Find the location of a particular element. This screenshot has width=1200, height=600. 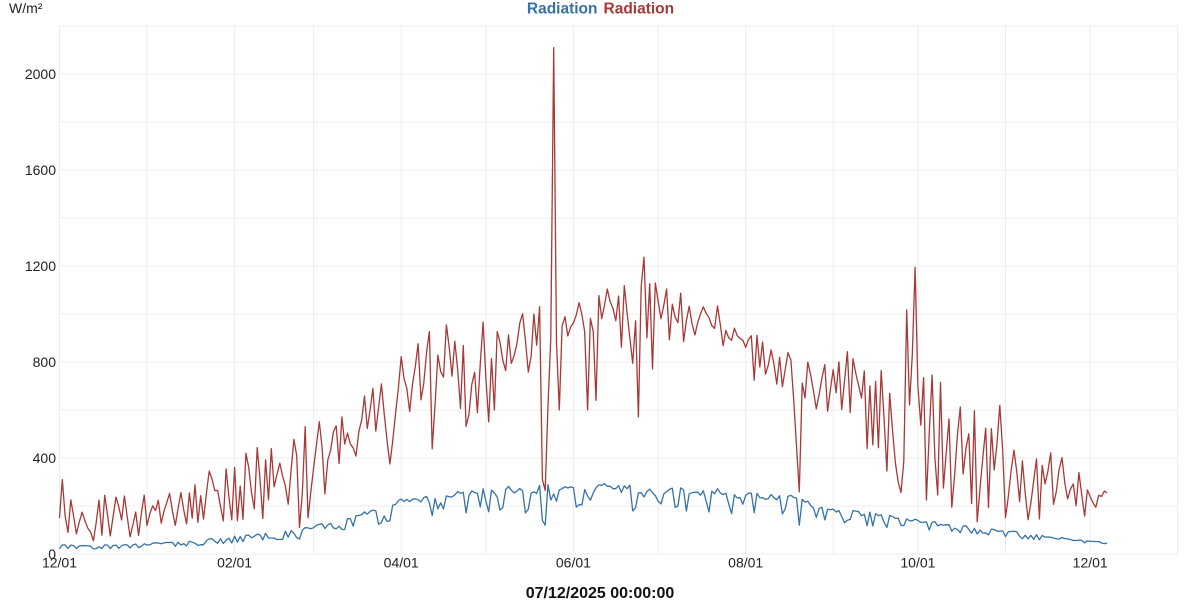

svg-text: 0 is located at coordinates (52, 554).